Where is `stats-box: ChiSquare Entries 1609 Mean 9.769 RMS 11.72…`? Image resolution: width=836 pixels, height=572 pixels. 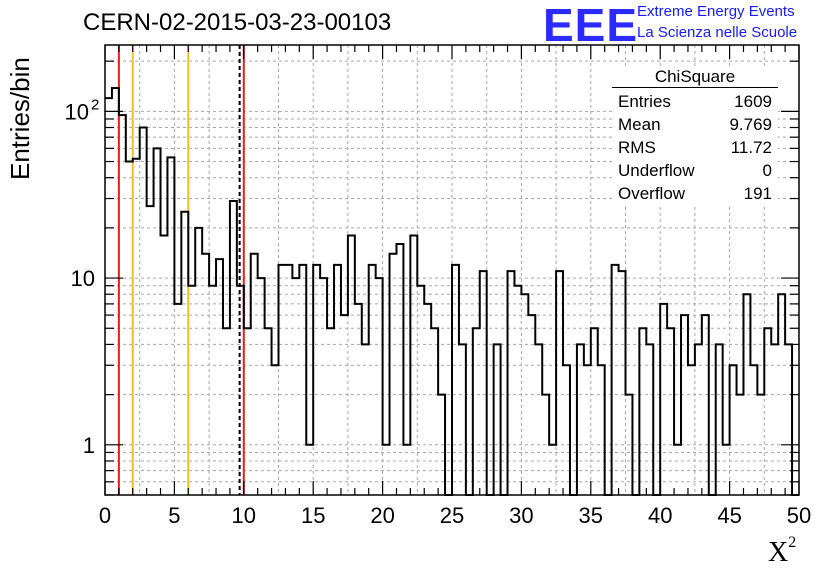 stats-box: ChiSquare Entries 1609 Mean 9.769 RMS 11.72… is located at coordinates (695, 136).